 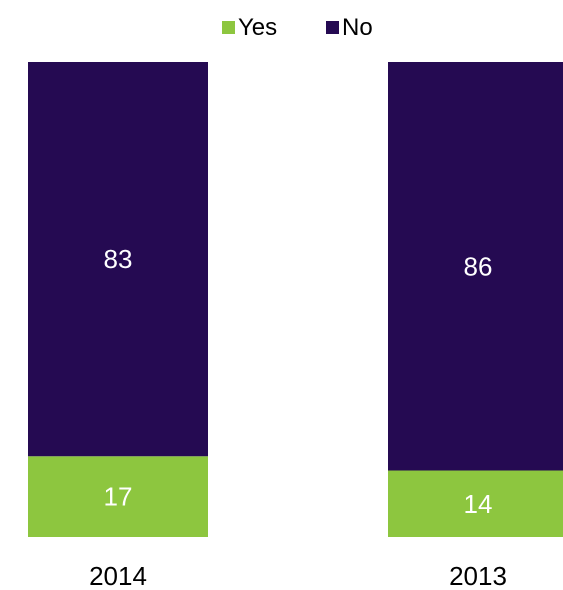 I want to click on data-label-no-2013: 86, so click(x=478, y=266).